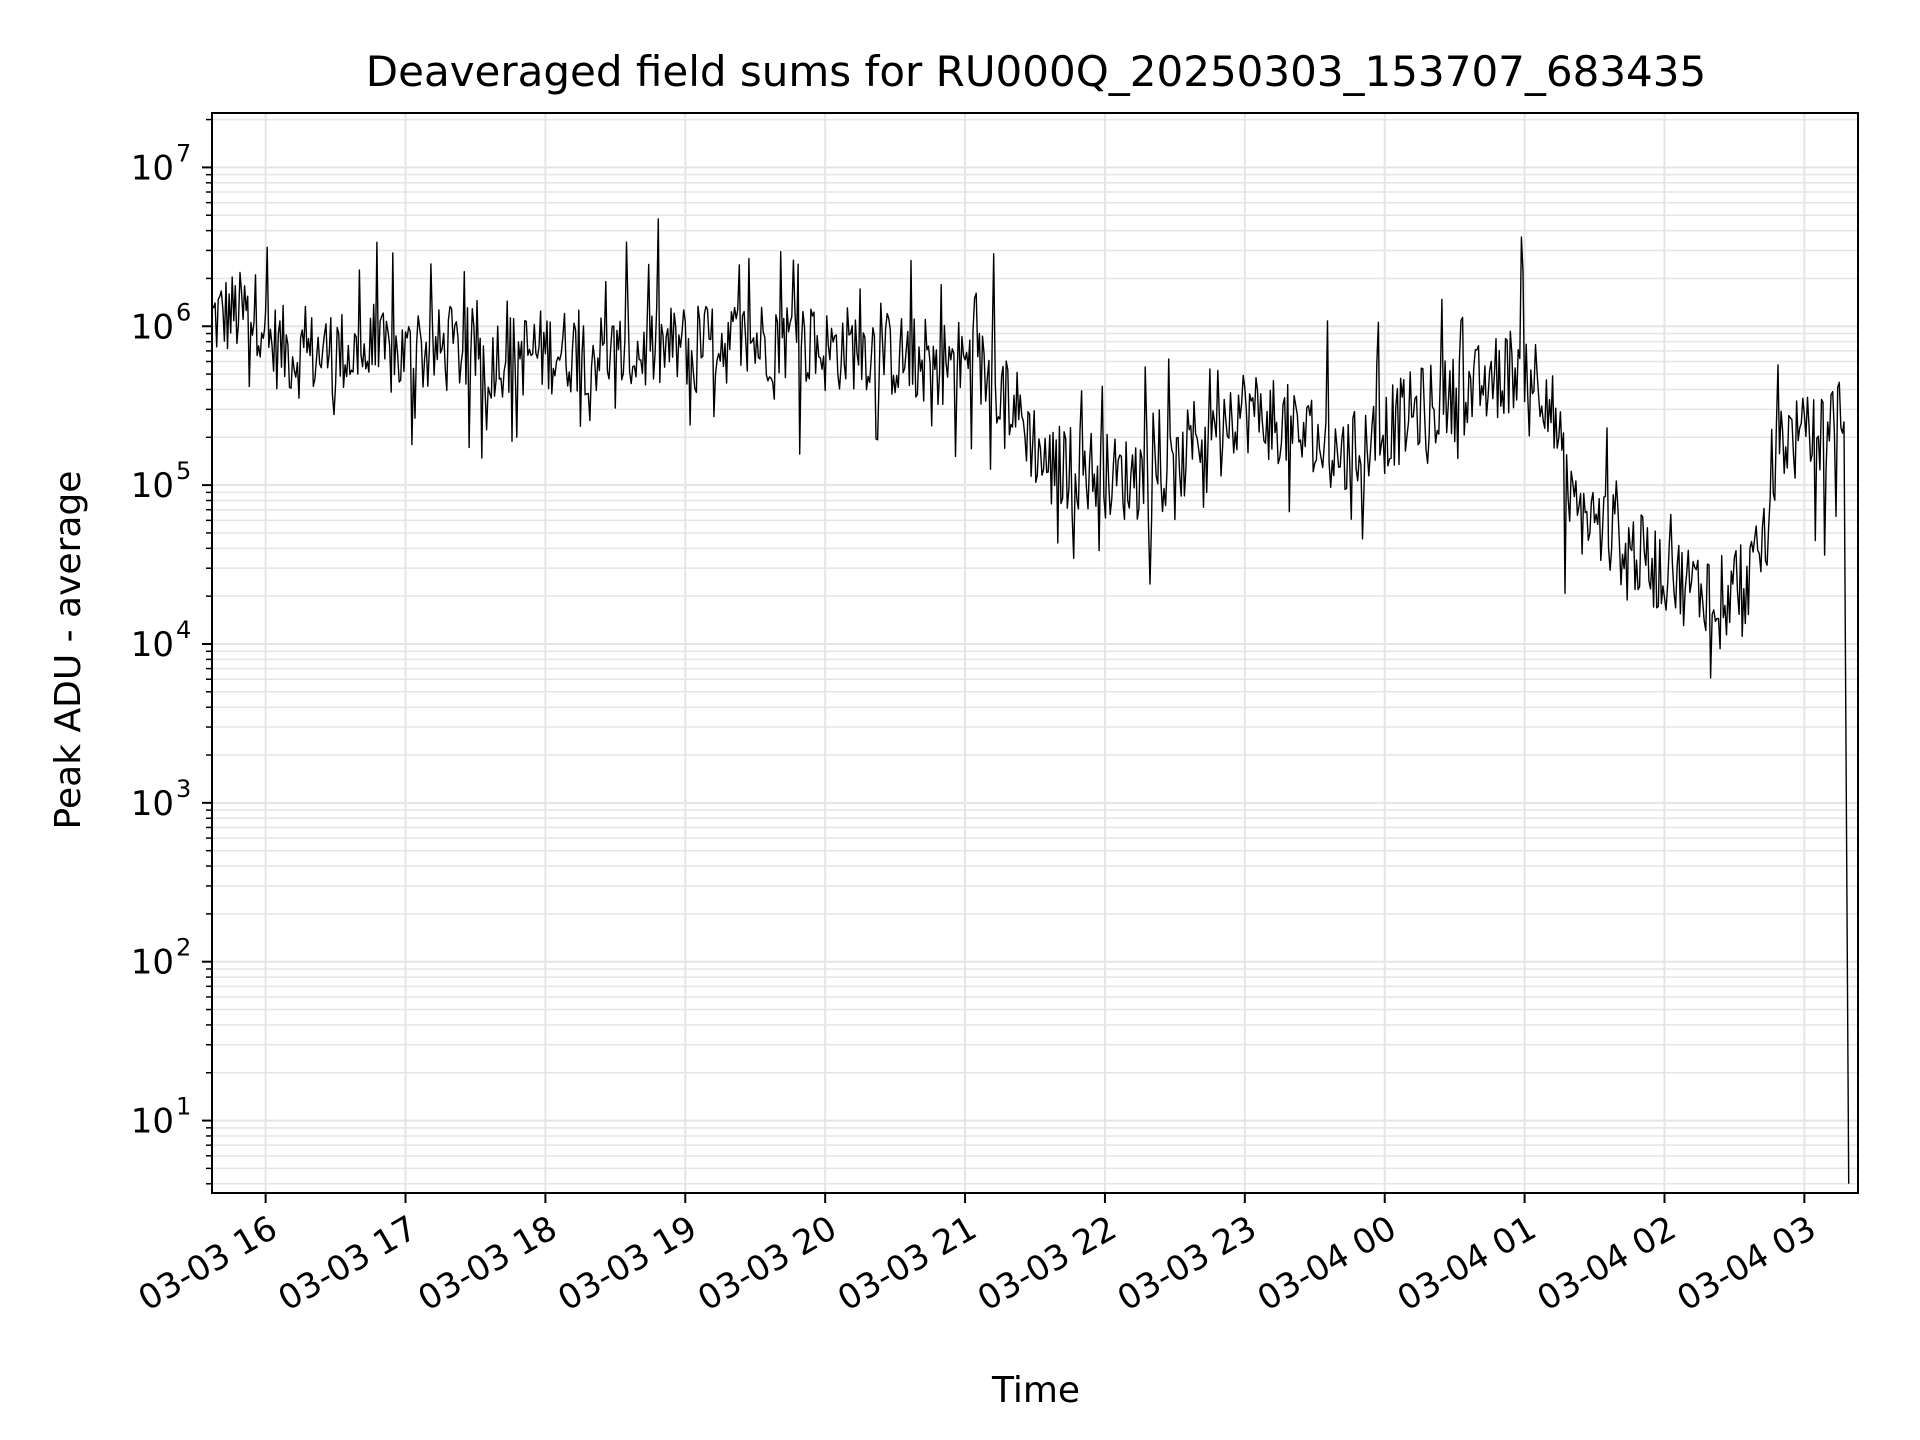 This screenshot has width=1920, height=1440. Describe the element at coordinates (1035, 1390) in the screenshot. I see `x-axis-label: Time` at that location.